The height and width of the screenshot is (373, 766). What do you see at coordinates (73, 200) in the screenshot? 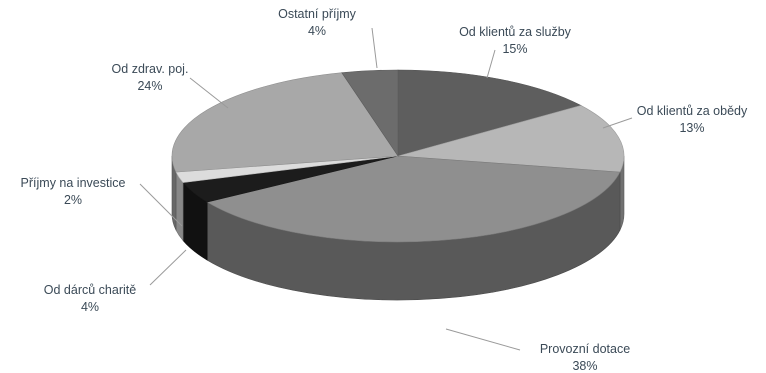
I see `value-label-prijmy-na-investice: 2%` at bounding box center [73, 200].